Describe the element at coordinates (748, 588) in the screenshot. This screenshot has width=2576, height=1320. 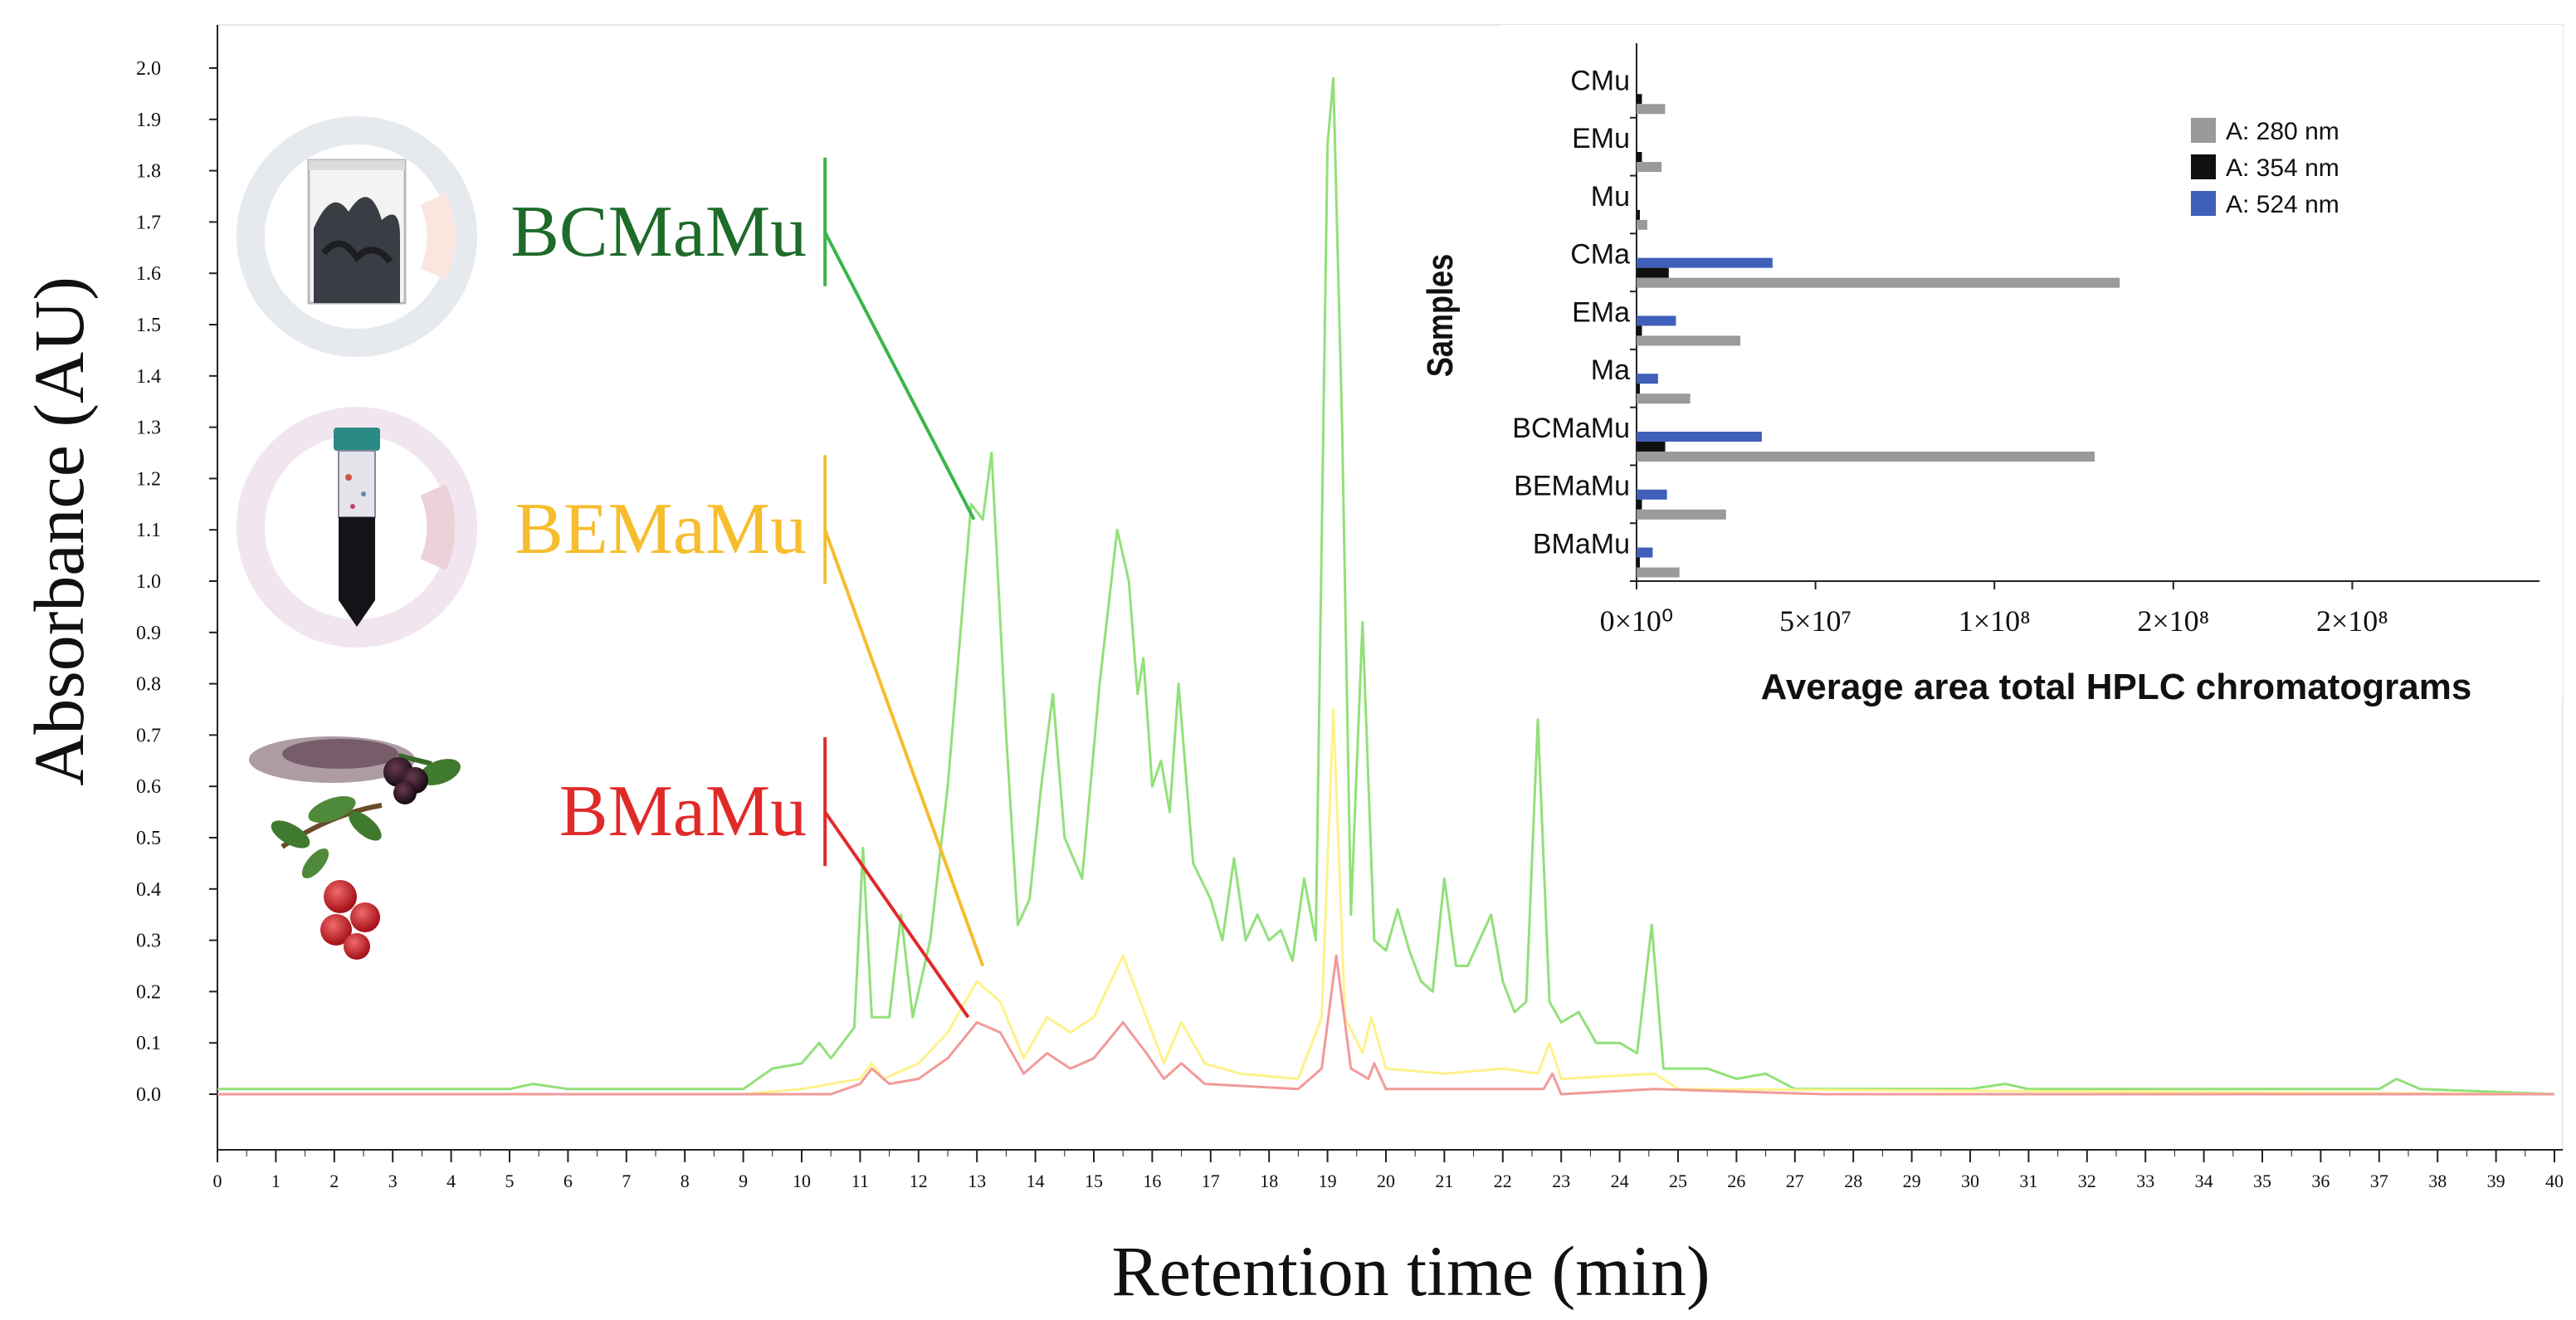
I see `series-labels: BCMaMu BEMaMu BMaMu` at that location.